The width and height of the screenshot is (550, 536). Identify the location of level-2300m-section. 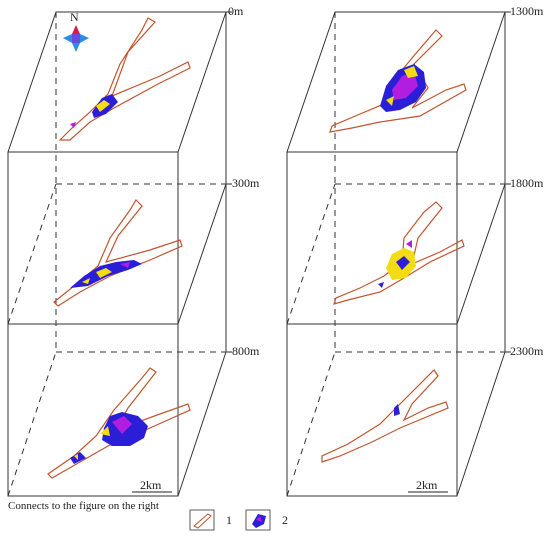
(385, 416).